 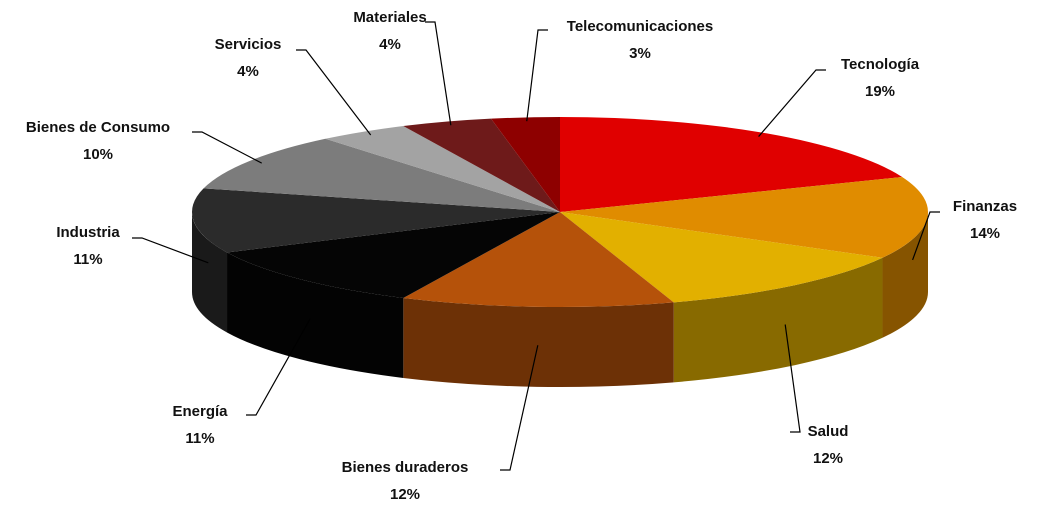 I want to click on slice-value-label: 10%, so click(x=98, y=154).